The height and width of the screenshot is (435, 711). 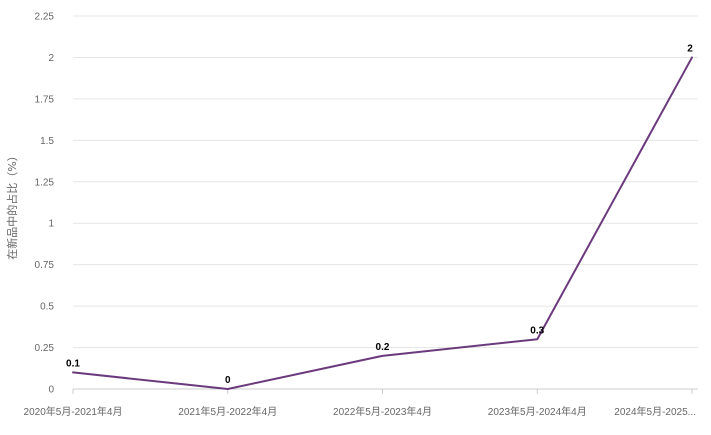 What do you see at coordinates (45, 348) in the screenshot?
I see `y-tick-label: 0.25` at bounding box center [45, 348].